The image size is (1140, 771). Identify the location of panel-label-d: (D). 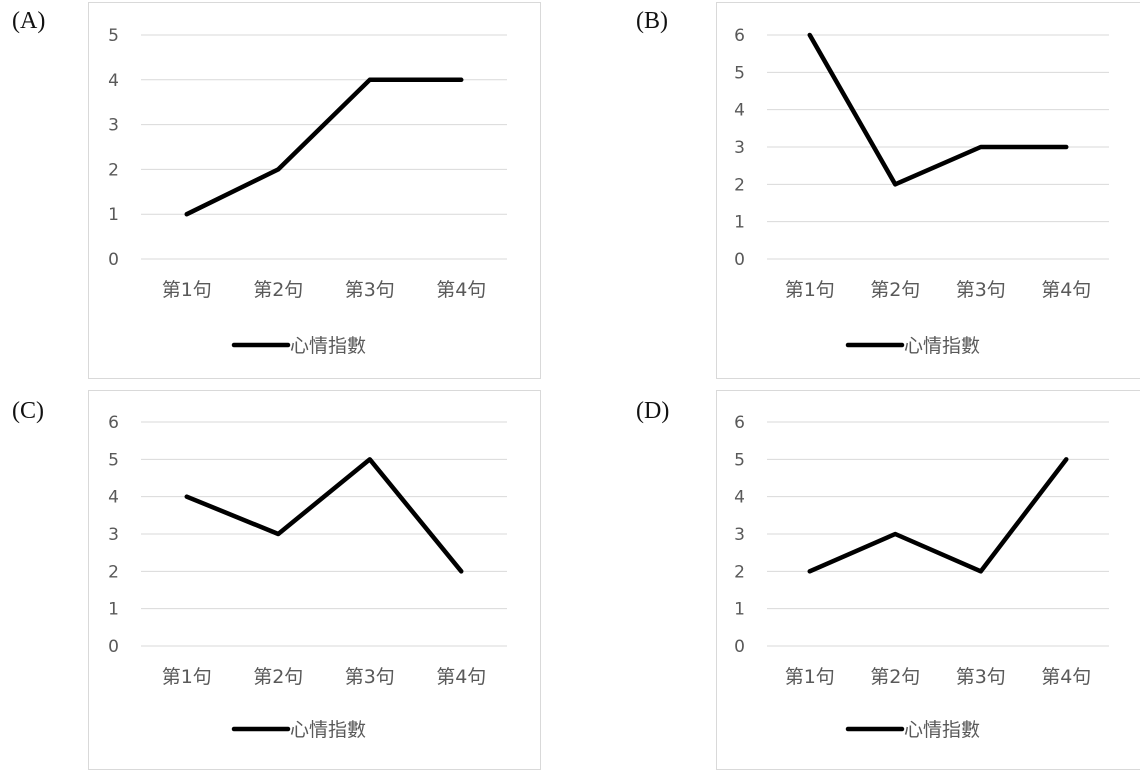
(652, 411).